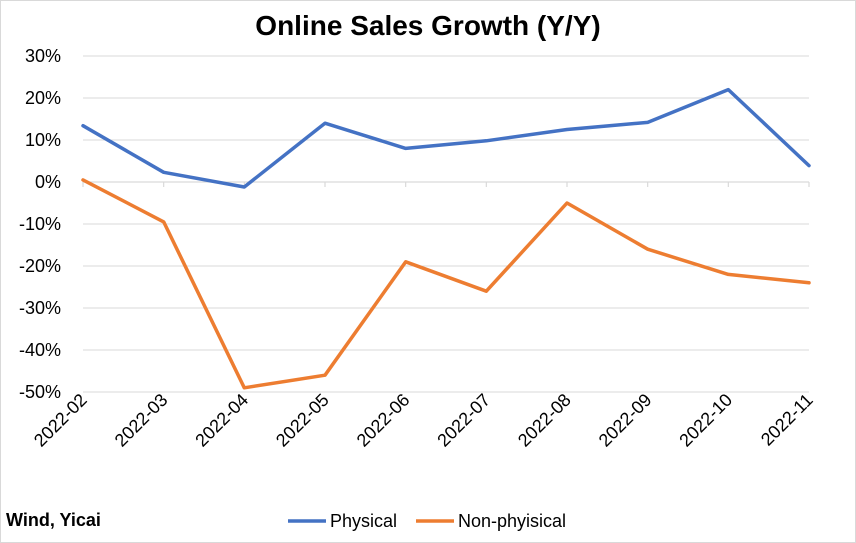  I want to click on y-tick-label: -30%, so click(40, 308).